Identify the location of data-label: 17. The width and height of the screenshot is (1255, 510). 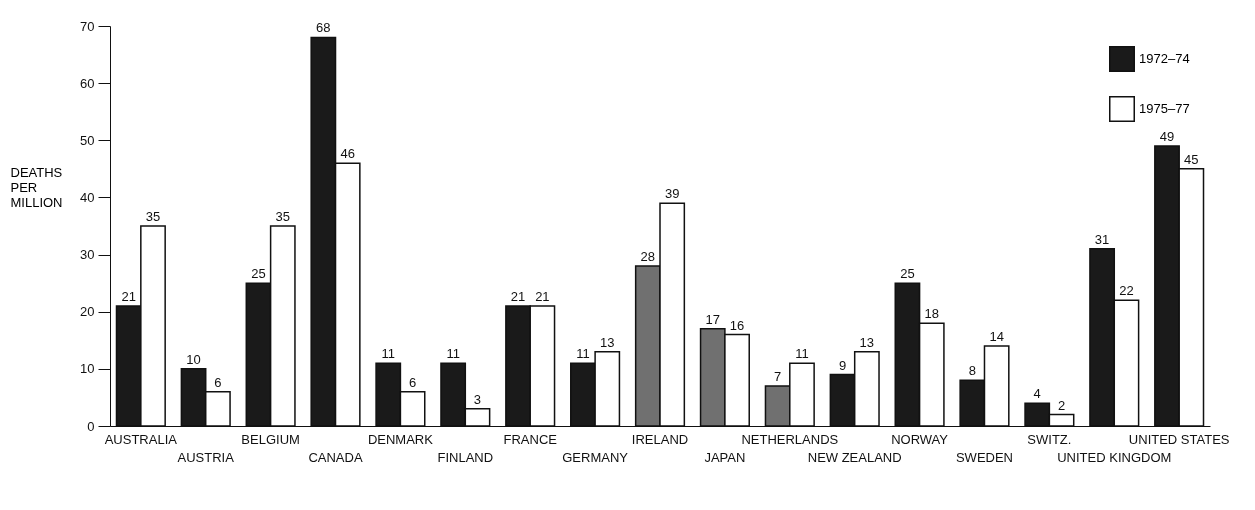
(712, 319).